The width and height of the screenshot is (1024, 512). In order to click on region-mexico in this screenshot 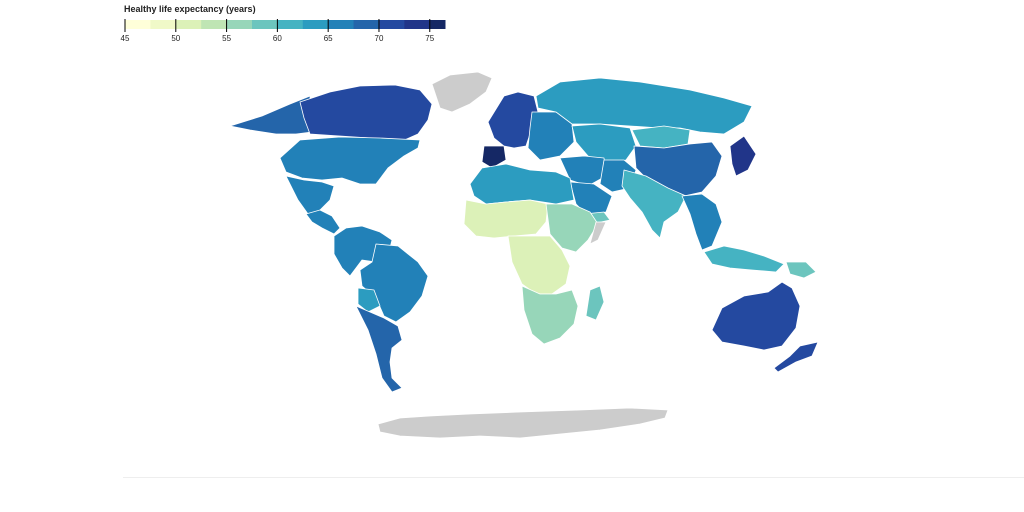, I will do `click(310, 195)`.